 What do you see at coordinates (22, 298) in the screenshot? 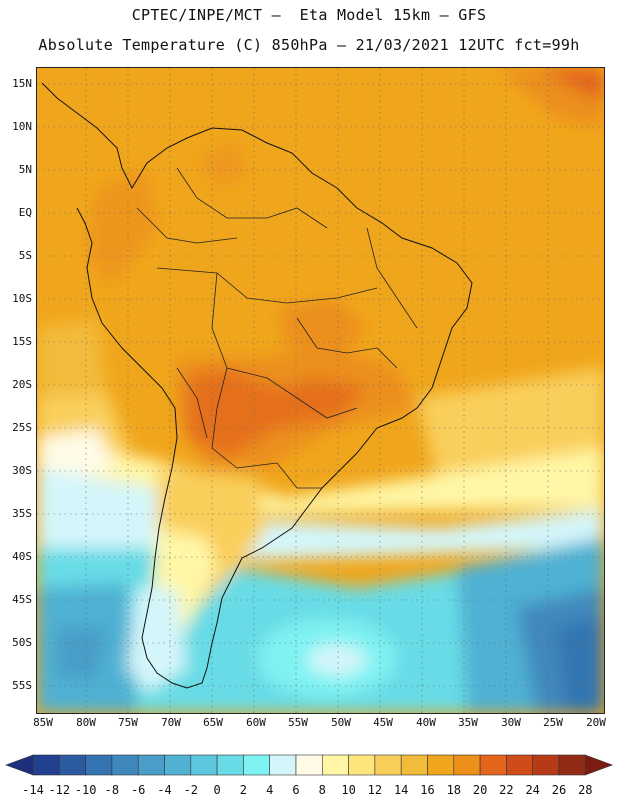
I see `lat-label-10s: 10S` at bounding box center [22, 298].